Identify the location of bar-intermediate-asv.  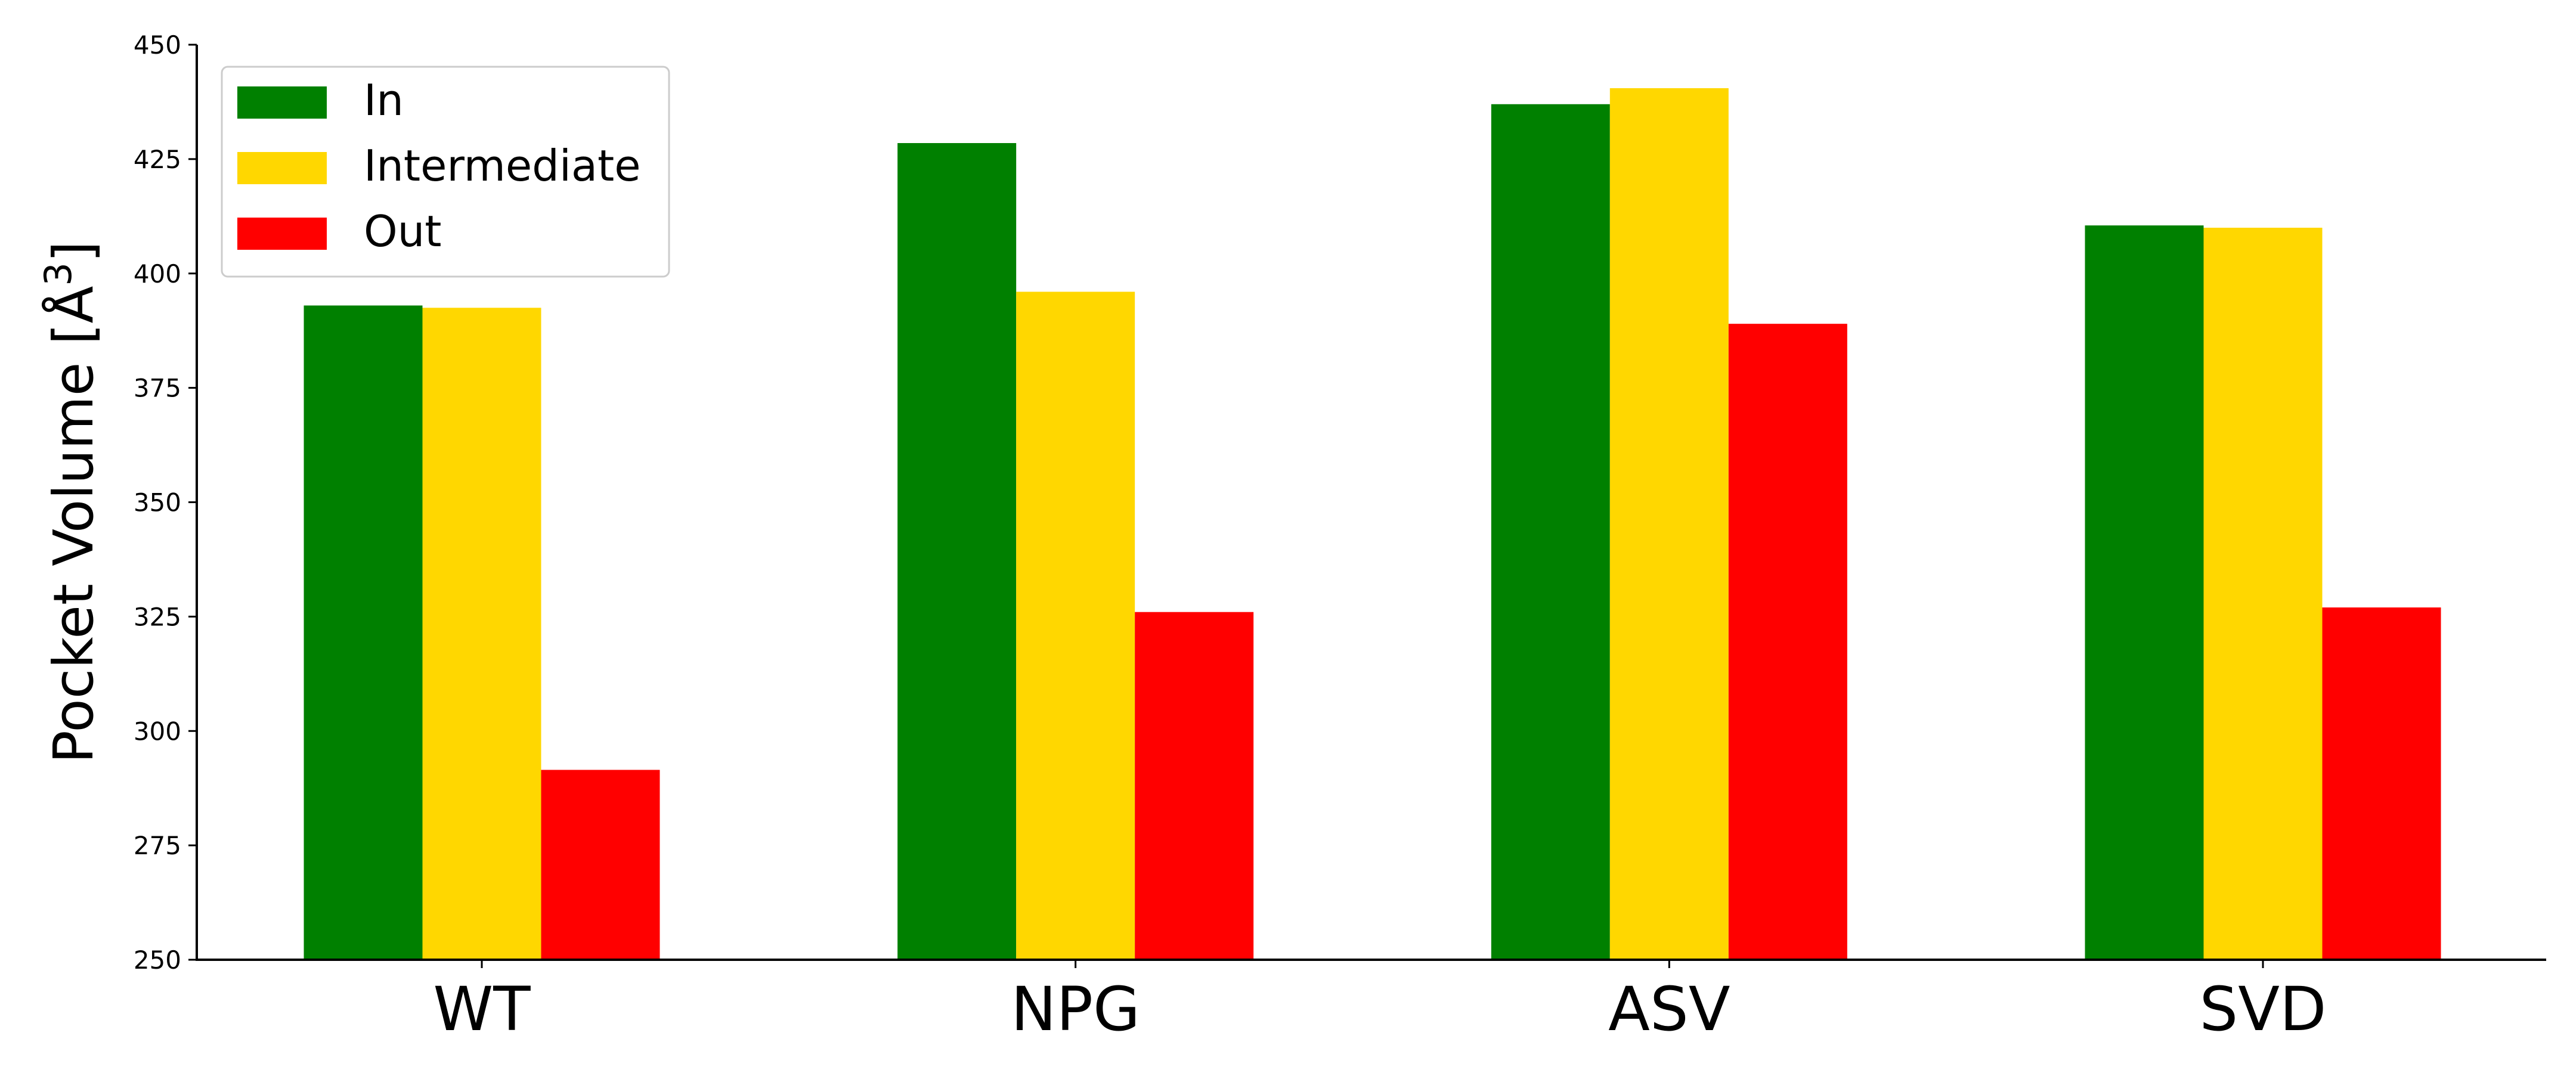
(1669, 524).